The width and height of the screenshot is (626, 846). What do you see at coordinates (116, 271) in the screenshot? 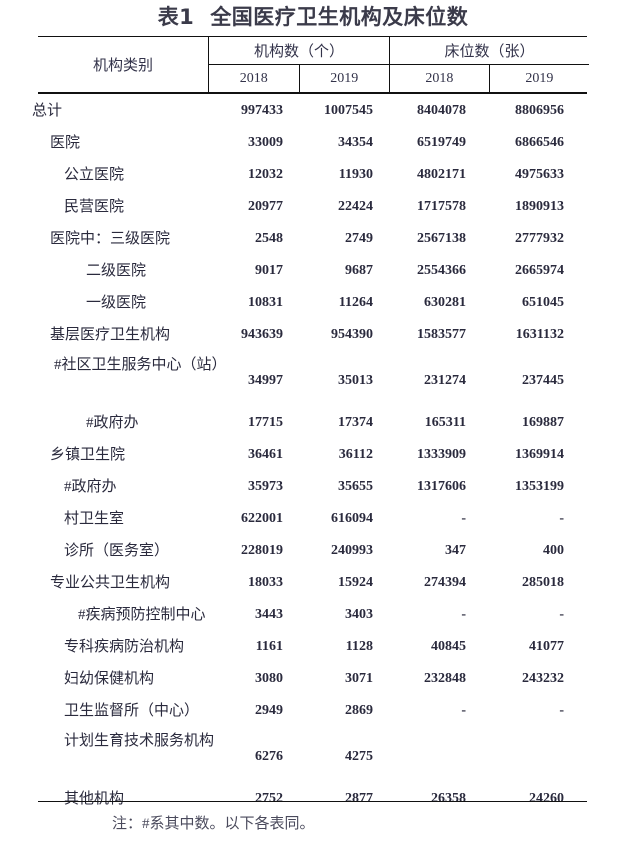
I see `row-label: 二级医院` at bounding box center [116, 271].